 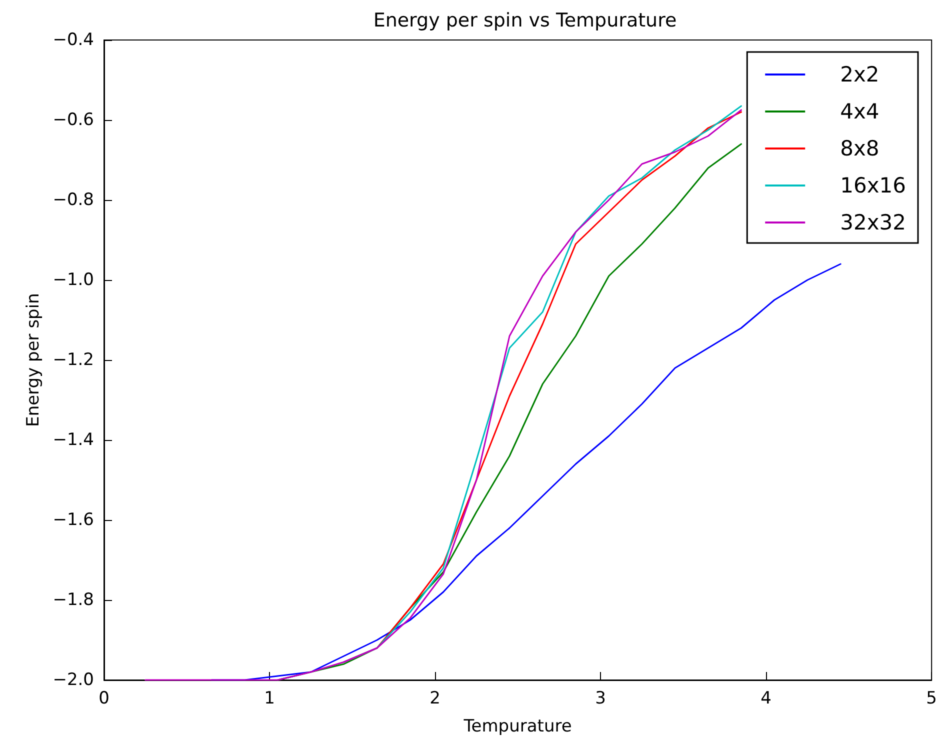 I want to click on x-tick-label: 4, so click(x=766, y=698).